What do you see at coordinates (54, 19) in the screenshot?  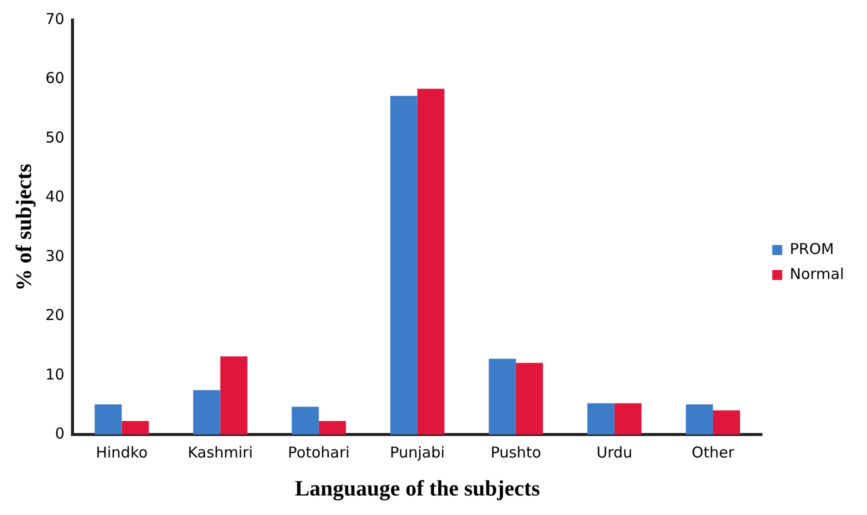 I see `y-tick-label: 70` at bounding box center [54, 19].